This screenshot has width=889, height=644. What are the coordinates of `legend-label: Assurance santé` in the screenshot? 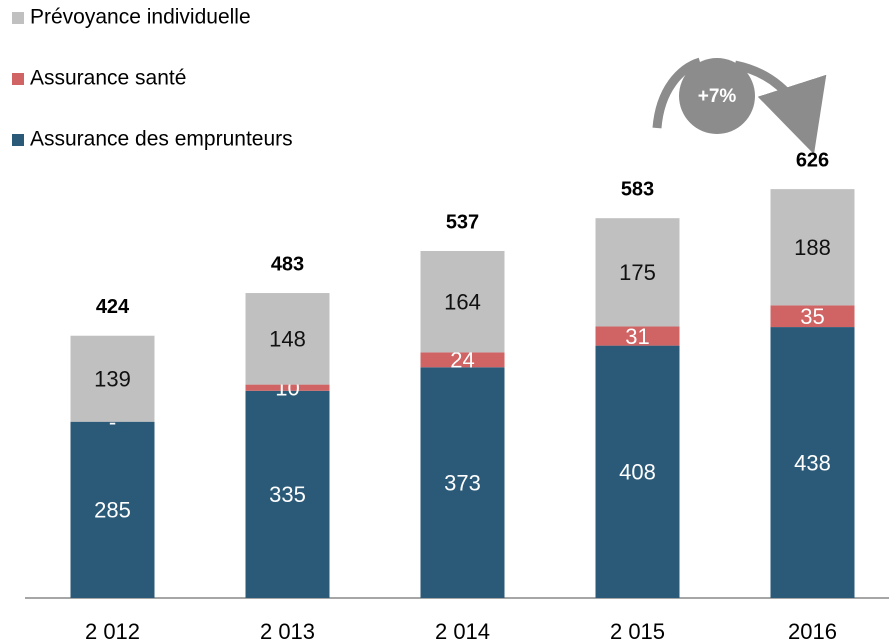 It's located at (108, 78).